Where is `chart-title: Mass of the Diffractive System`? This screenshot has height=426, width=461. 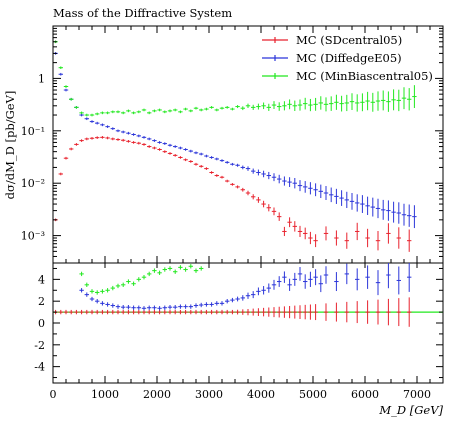
chart-title: Mass of the Diffractive System is located at coordinates (142, 13).